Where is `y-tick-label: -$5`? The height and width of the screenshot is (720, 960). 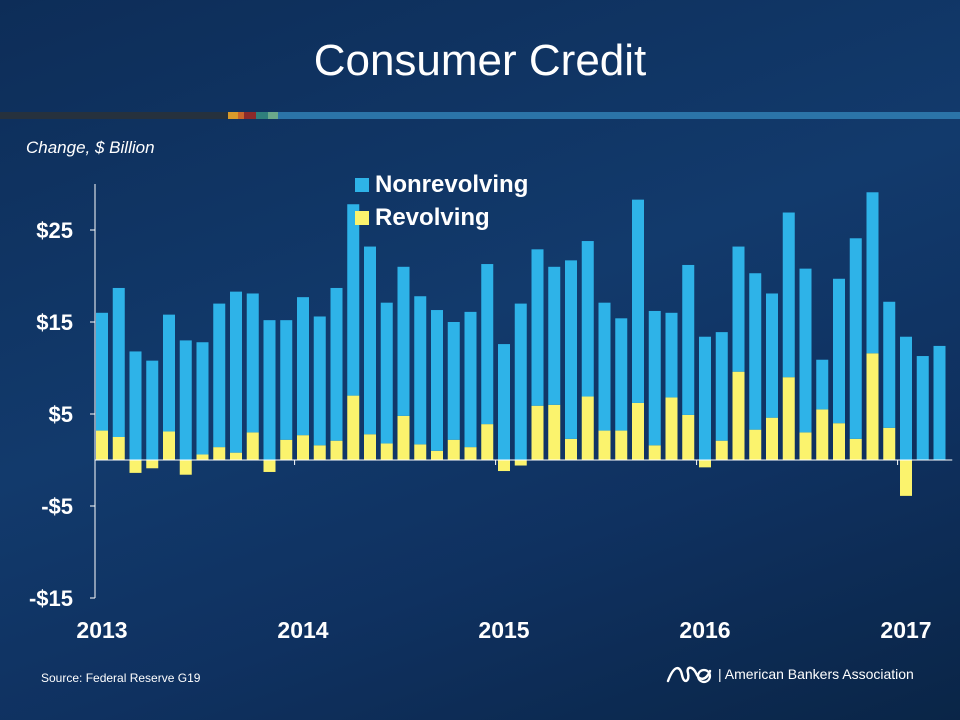 y-tick-label: -$5 is located at coordinates (57, 506).